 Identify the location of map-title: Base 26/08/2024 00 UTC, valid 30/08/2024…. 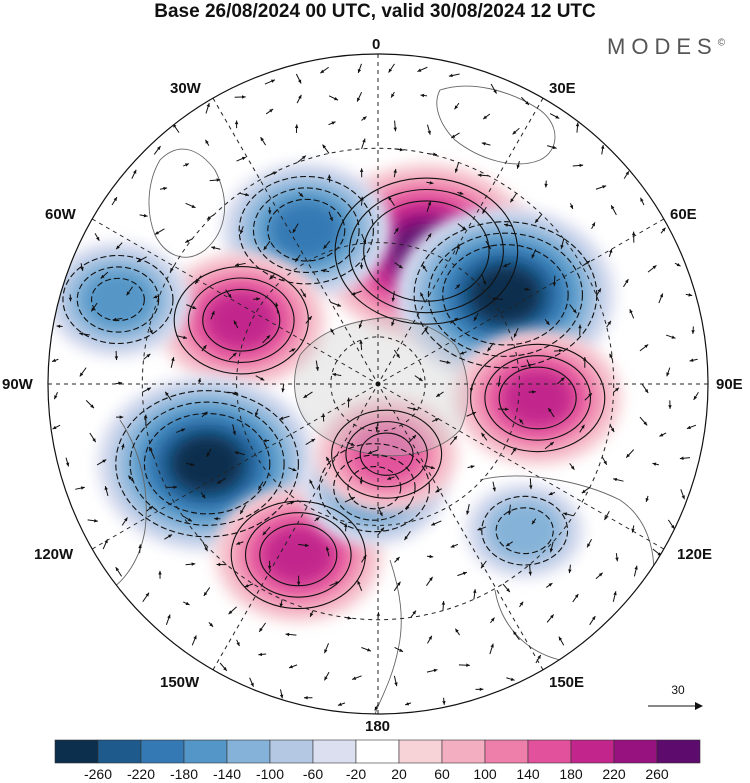
(375, 11).